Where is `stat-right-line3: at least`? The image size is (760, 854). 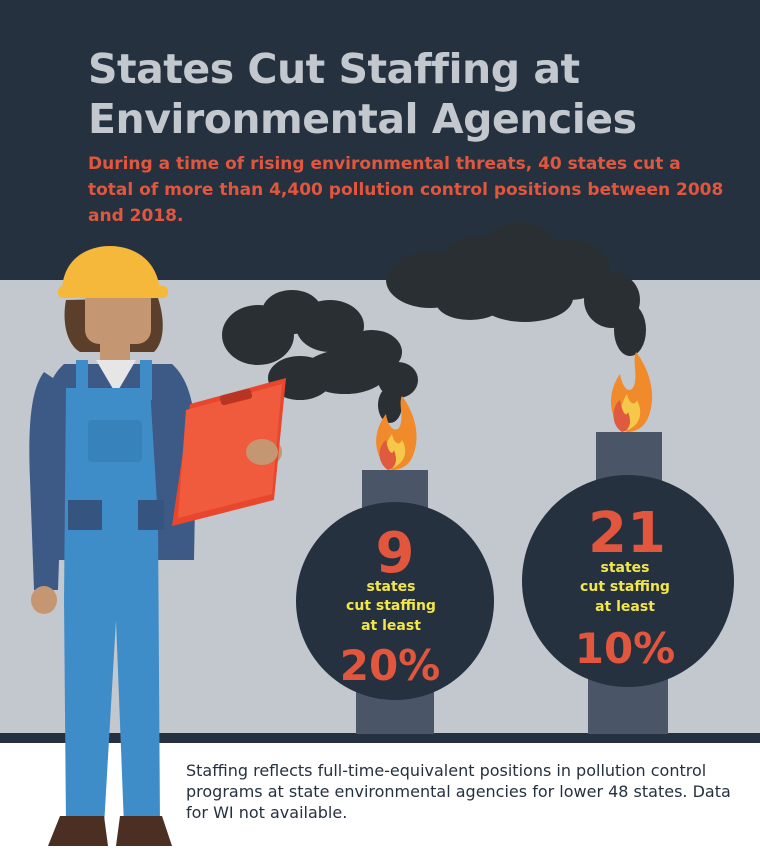
stat-right-line3: at least is located at coordinates (625, 607).